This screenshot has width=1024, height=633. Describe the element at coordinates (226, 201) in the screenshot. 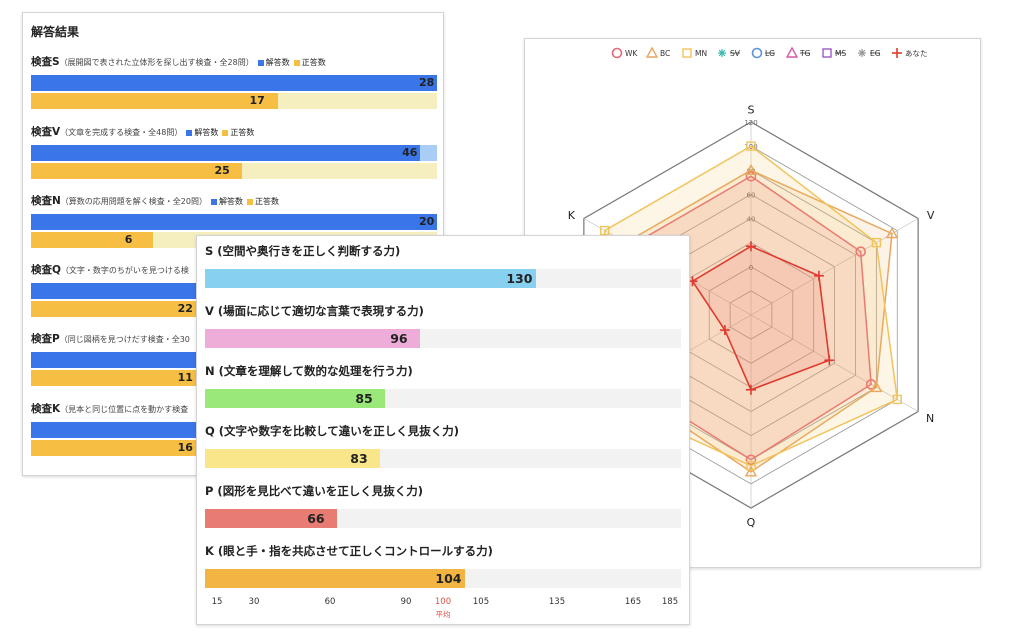

I see `legend-answered: 解答数` at that location.